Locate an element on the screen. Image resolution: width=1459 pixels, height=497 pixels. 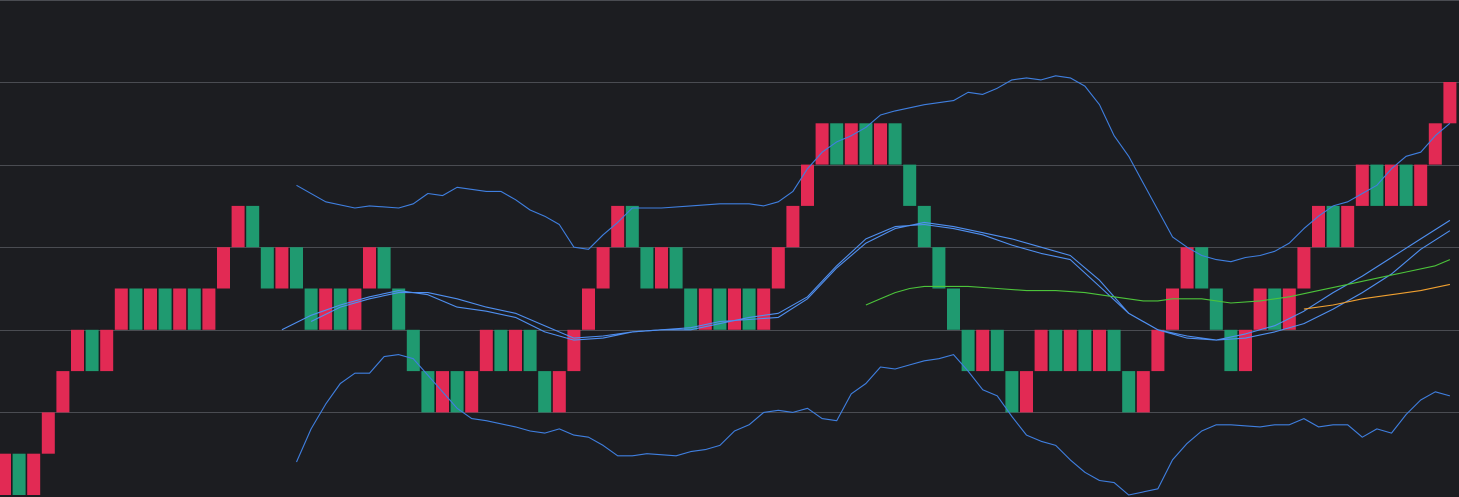
ma-green-line is located at coordinates (1158, 282).